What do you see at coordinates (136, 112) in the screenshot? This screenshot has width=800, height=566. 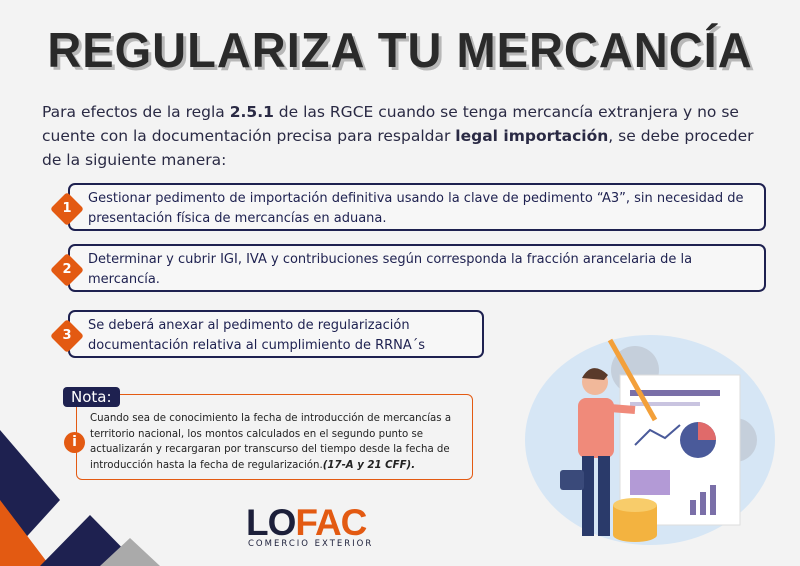 I see `intro-part: Para efectos de la regla` at bounding box center [136, 112].